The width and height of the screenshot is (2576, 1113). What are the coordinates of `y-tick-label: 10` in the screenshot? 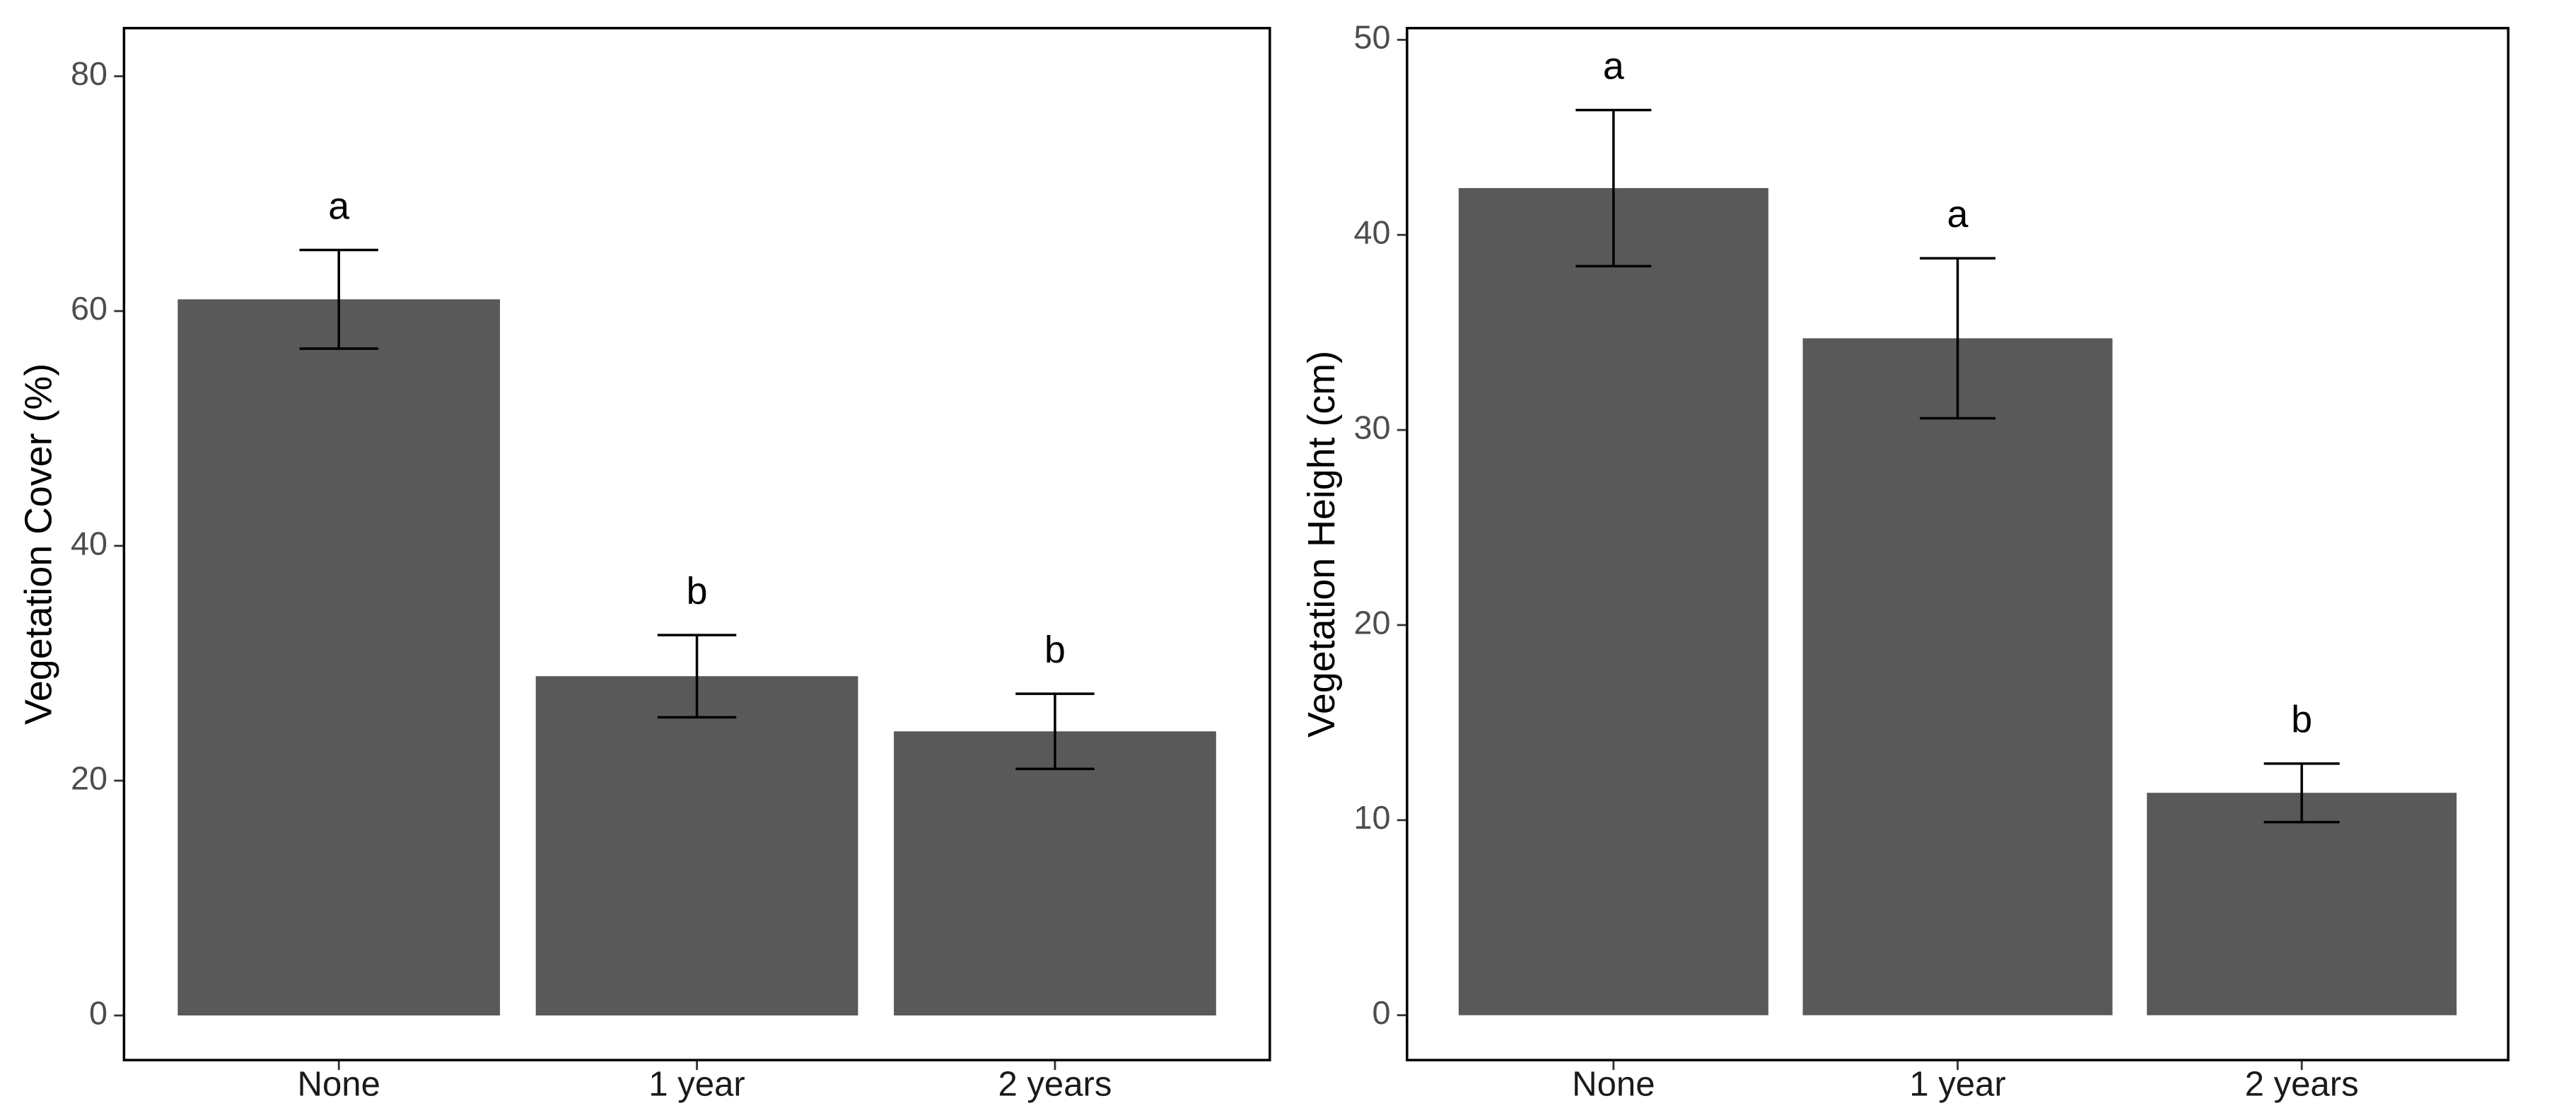 It's located at (1371, 817).